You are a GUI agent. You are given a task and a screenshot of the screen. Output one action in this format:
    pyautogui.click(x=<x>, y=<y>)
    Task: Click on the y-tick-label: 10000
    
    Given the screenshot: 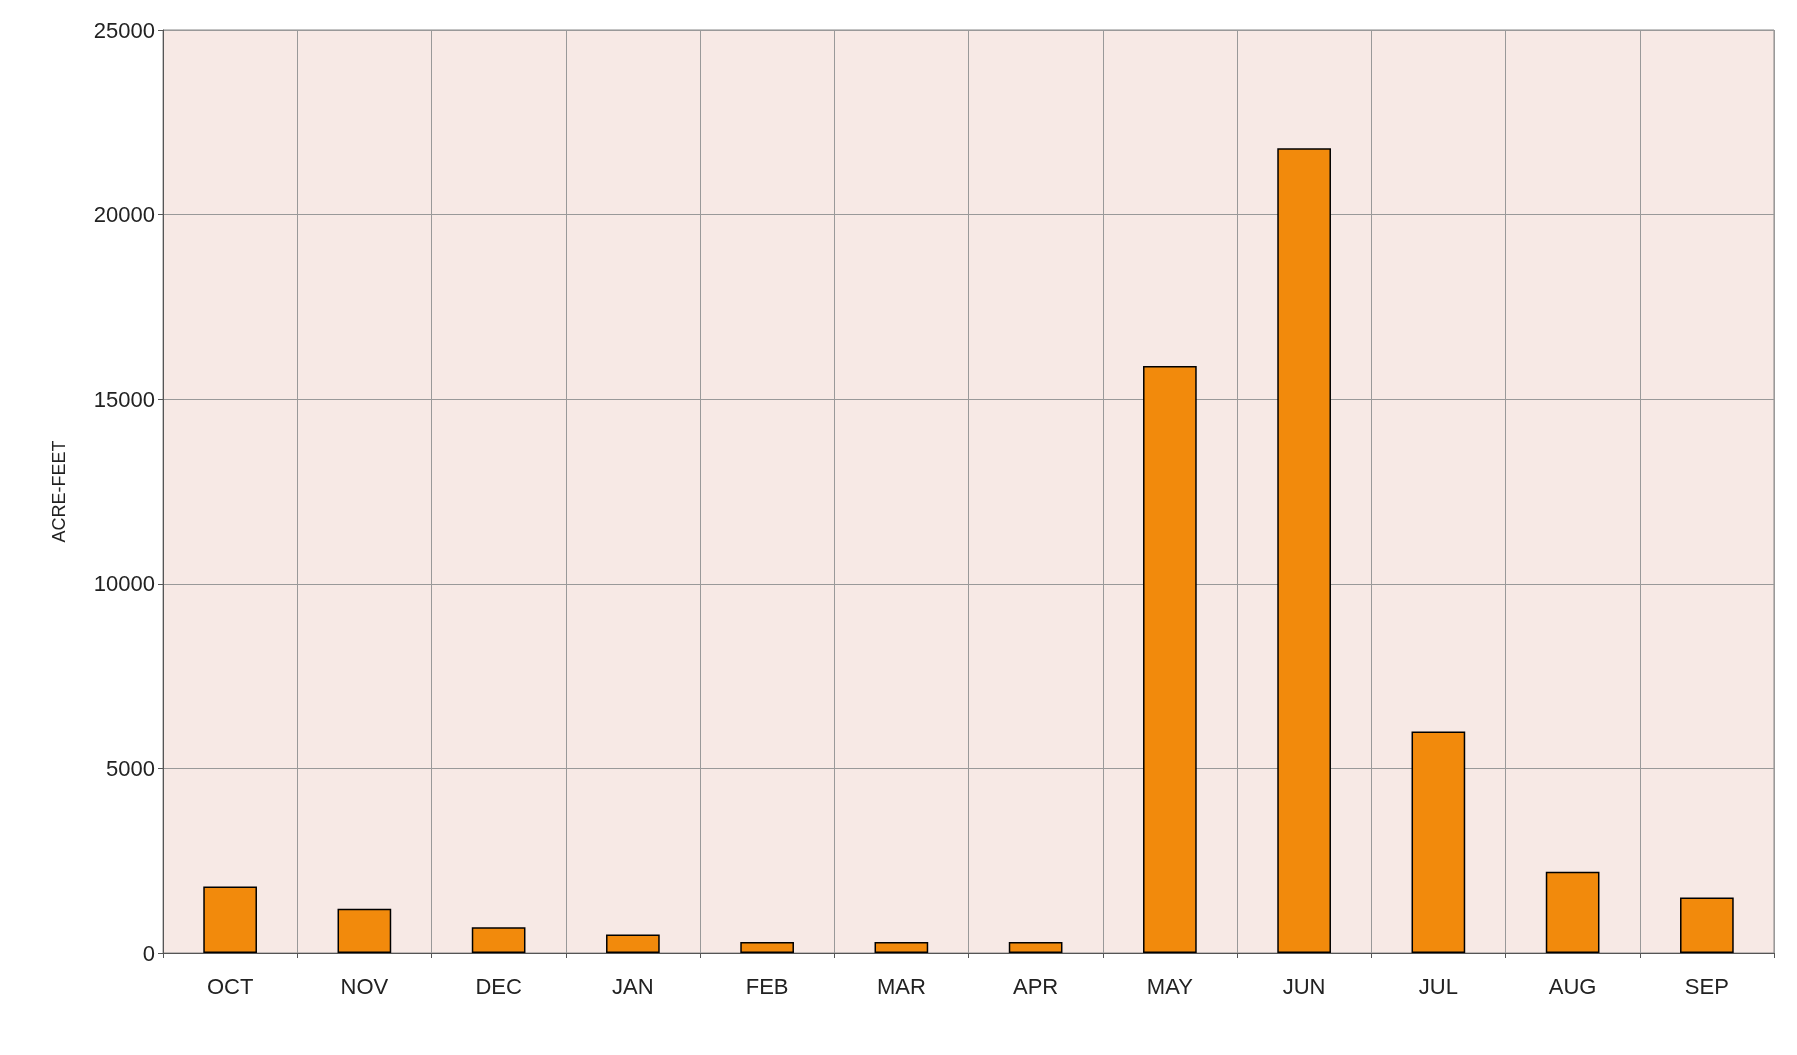 What is the action you would take?
    pyautogui.click(x=124, y=584)
    